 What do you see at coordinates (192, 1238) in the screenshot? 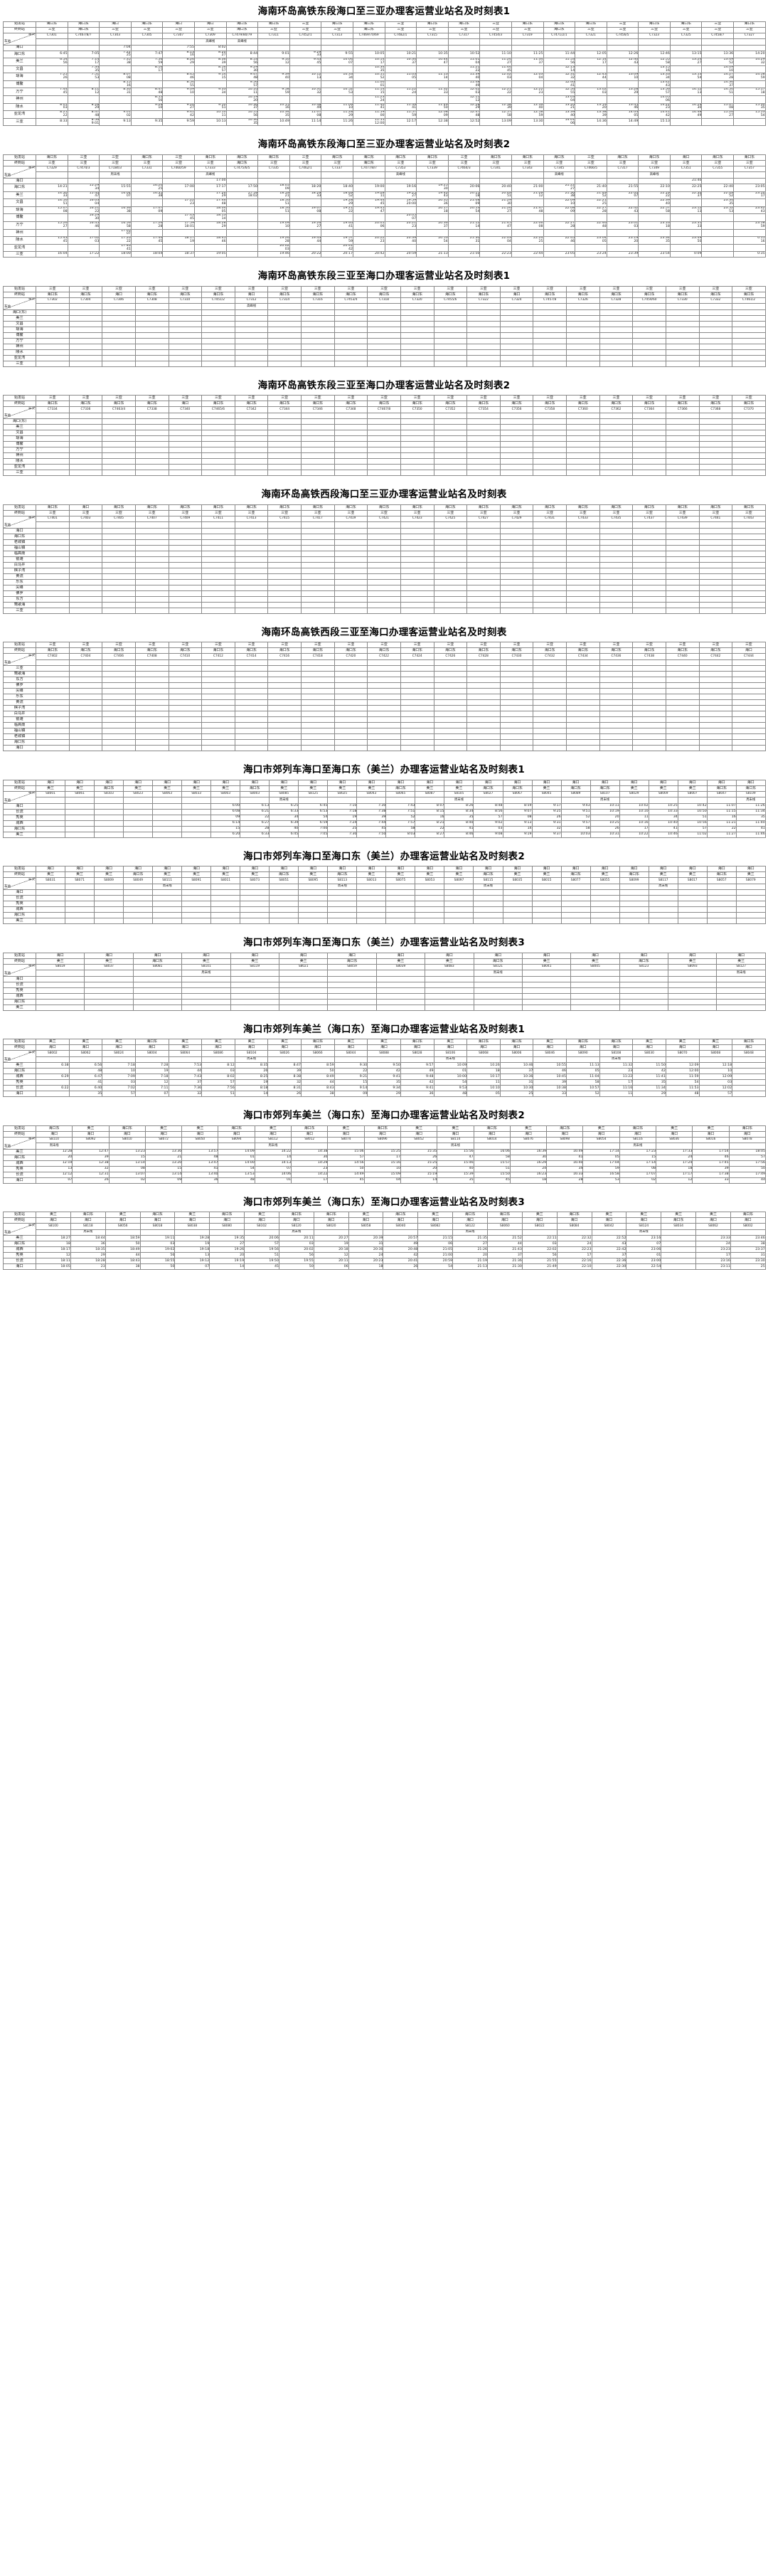
I see `time-cell: 19:28` at bounding box center [192, 1238].